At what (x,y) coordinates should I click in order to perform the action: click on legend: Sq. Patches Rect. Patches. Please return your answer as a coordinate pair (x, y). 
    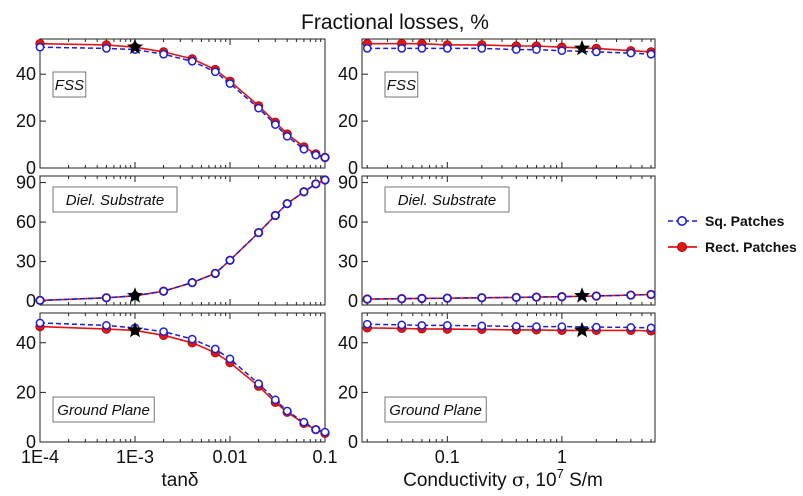
    Looking at the image, I should click on (732, 234).